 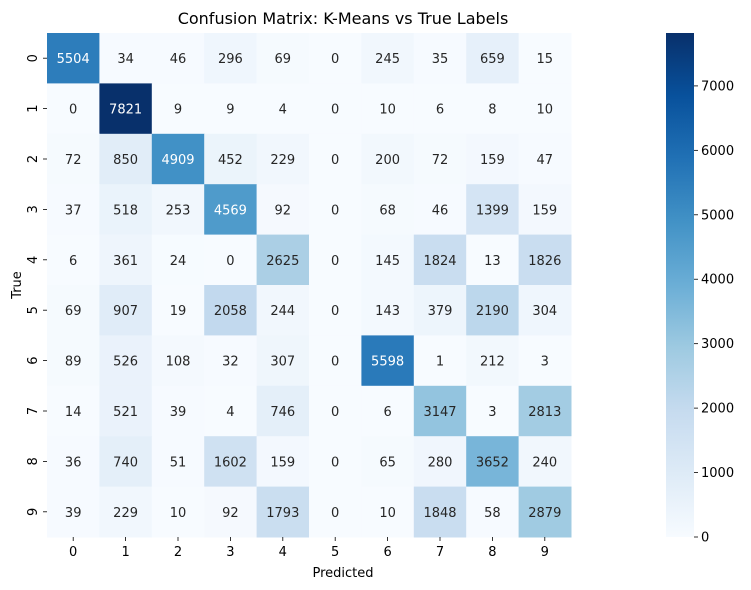 What do you see at coordinates (440, 552) in the screenshot?
I see `x-tick-label: 7` at bounding box center [440, 552].